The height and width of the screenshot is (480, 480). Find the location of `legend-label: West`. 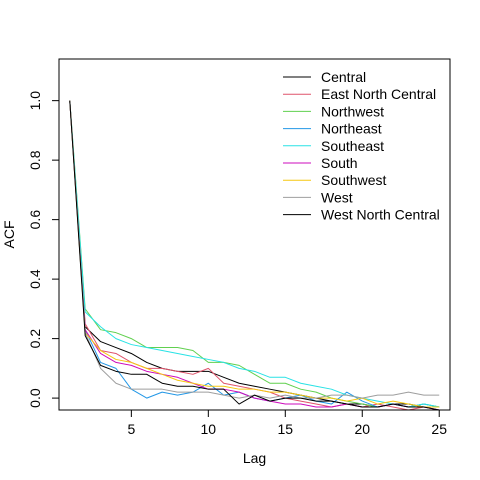

legend-label: West is located at coordinates (337, 197).